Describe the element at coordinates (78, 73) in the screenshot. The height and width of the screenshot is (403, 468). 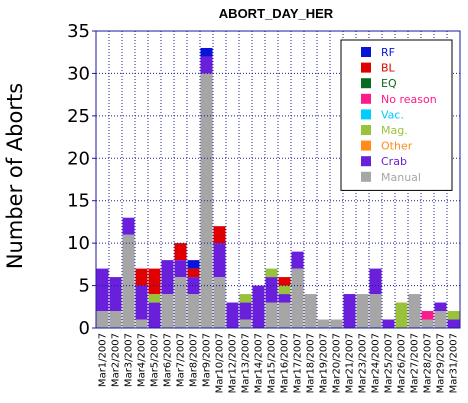
I see `y-tick-label: 30` at that location.